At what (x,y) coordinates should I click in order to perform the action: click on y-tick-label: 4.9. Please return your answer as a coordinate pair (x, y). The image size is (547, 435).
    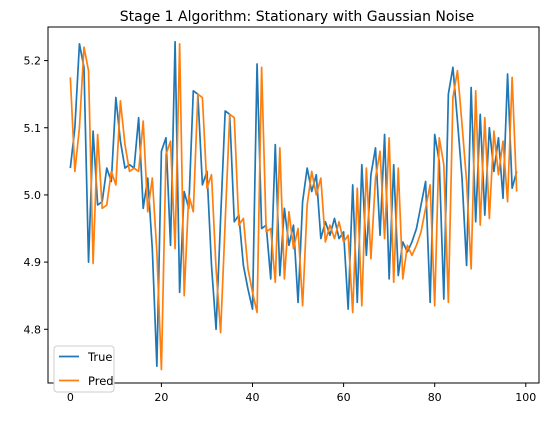
    Looking at the image, I should click on (33, 262).